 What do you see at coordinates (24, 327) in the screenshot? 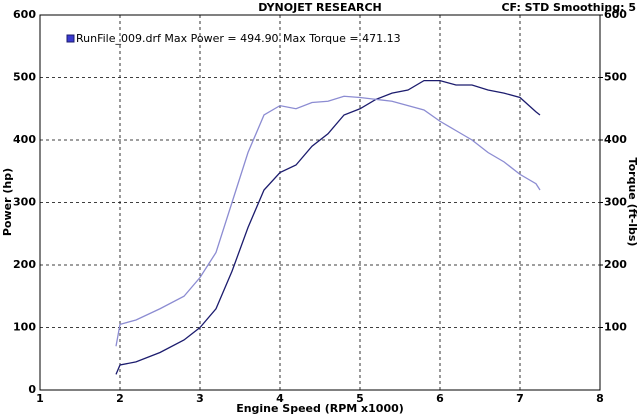
I see `y-tick-label: 100` at bounding box center [24, 327].